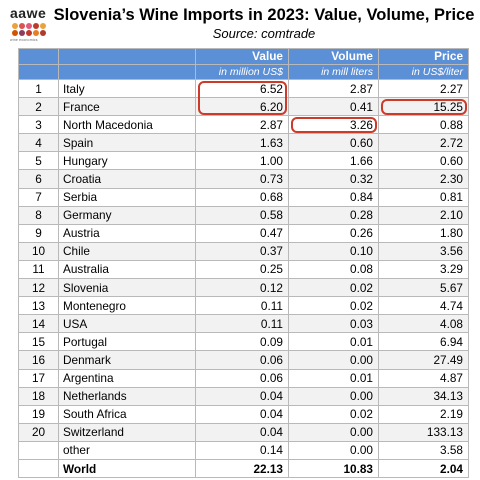 This screenshot has width=480, height=480. I want to click on cell-country: Australia, so click(127, 269).